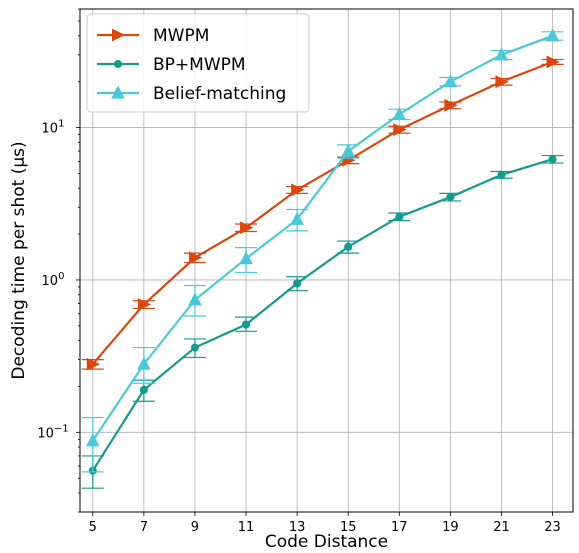 This screenshot has height=553, width=579. Describe the element at coordinates (246, 527) in the screenshot. I see `x-tick-label: 11` at that location.